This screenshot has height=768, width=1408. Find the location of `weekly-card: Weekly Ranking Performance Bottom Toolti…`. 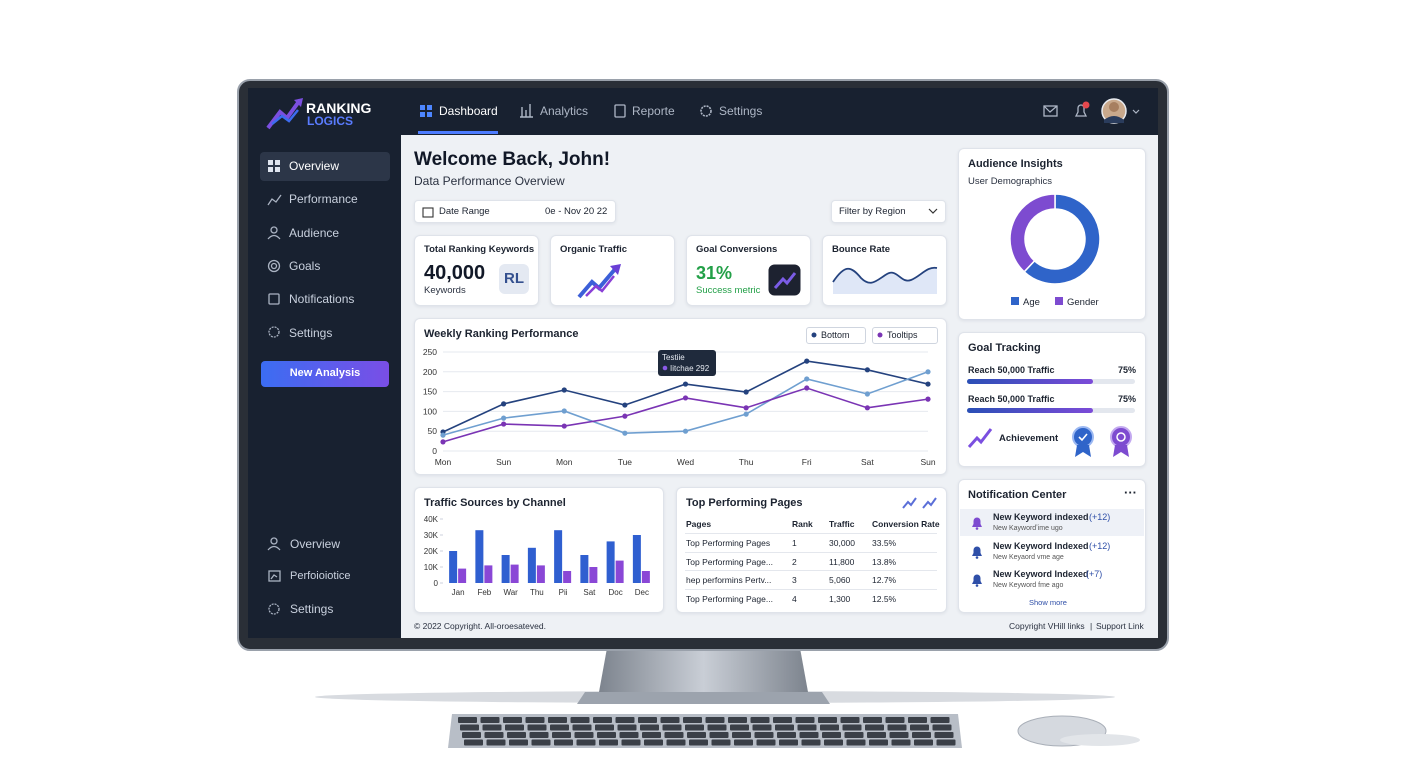

weekly-card: Weekly Ranking Performance Bottom Toolti… is located at coordinates (680, 396).